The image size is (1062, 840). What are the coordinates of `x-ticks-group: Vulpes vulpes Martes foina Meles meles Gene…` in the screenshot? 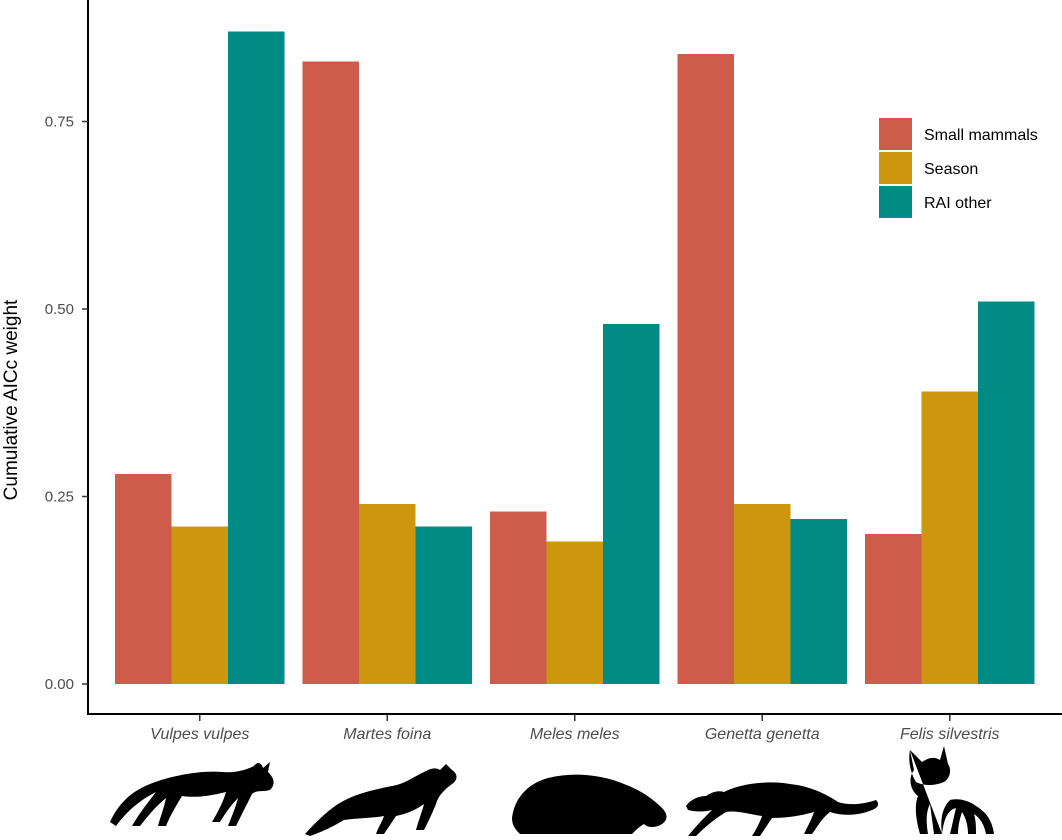 It's located at (575, 729).